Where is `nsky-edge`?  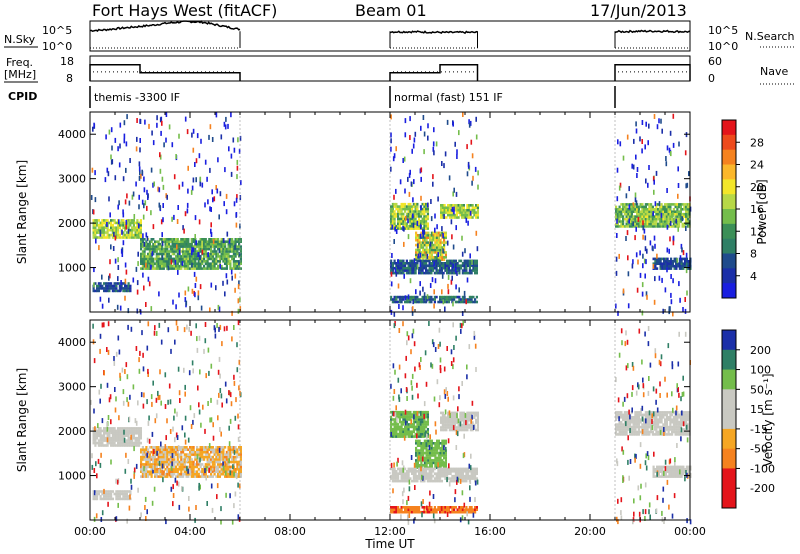 nsky-edge is located at coordinates (652, 39).